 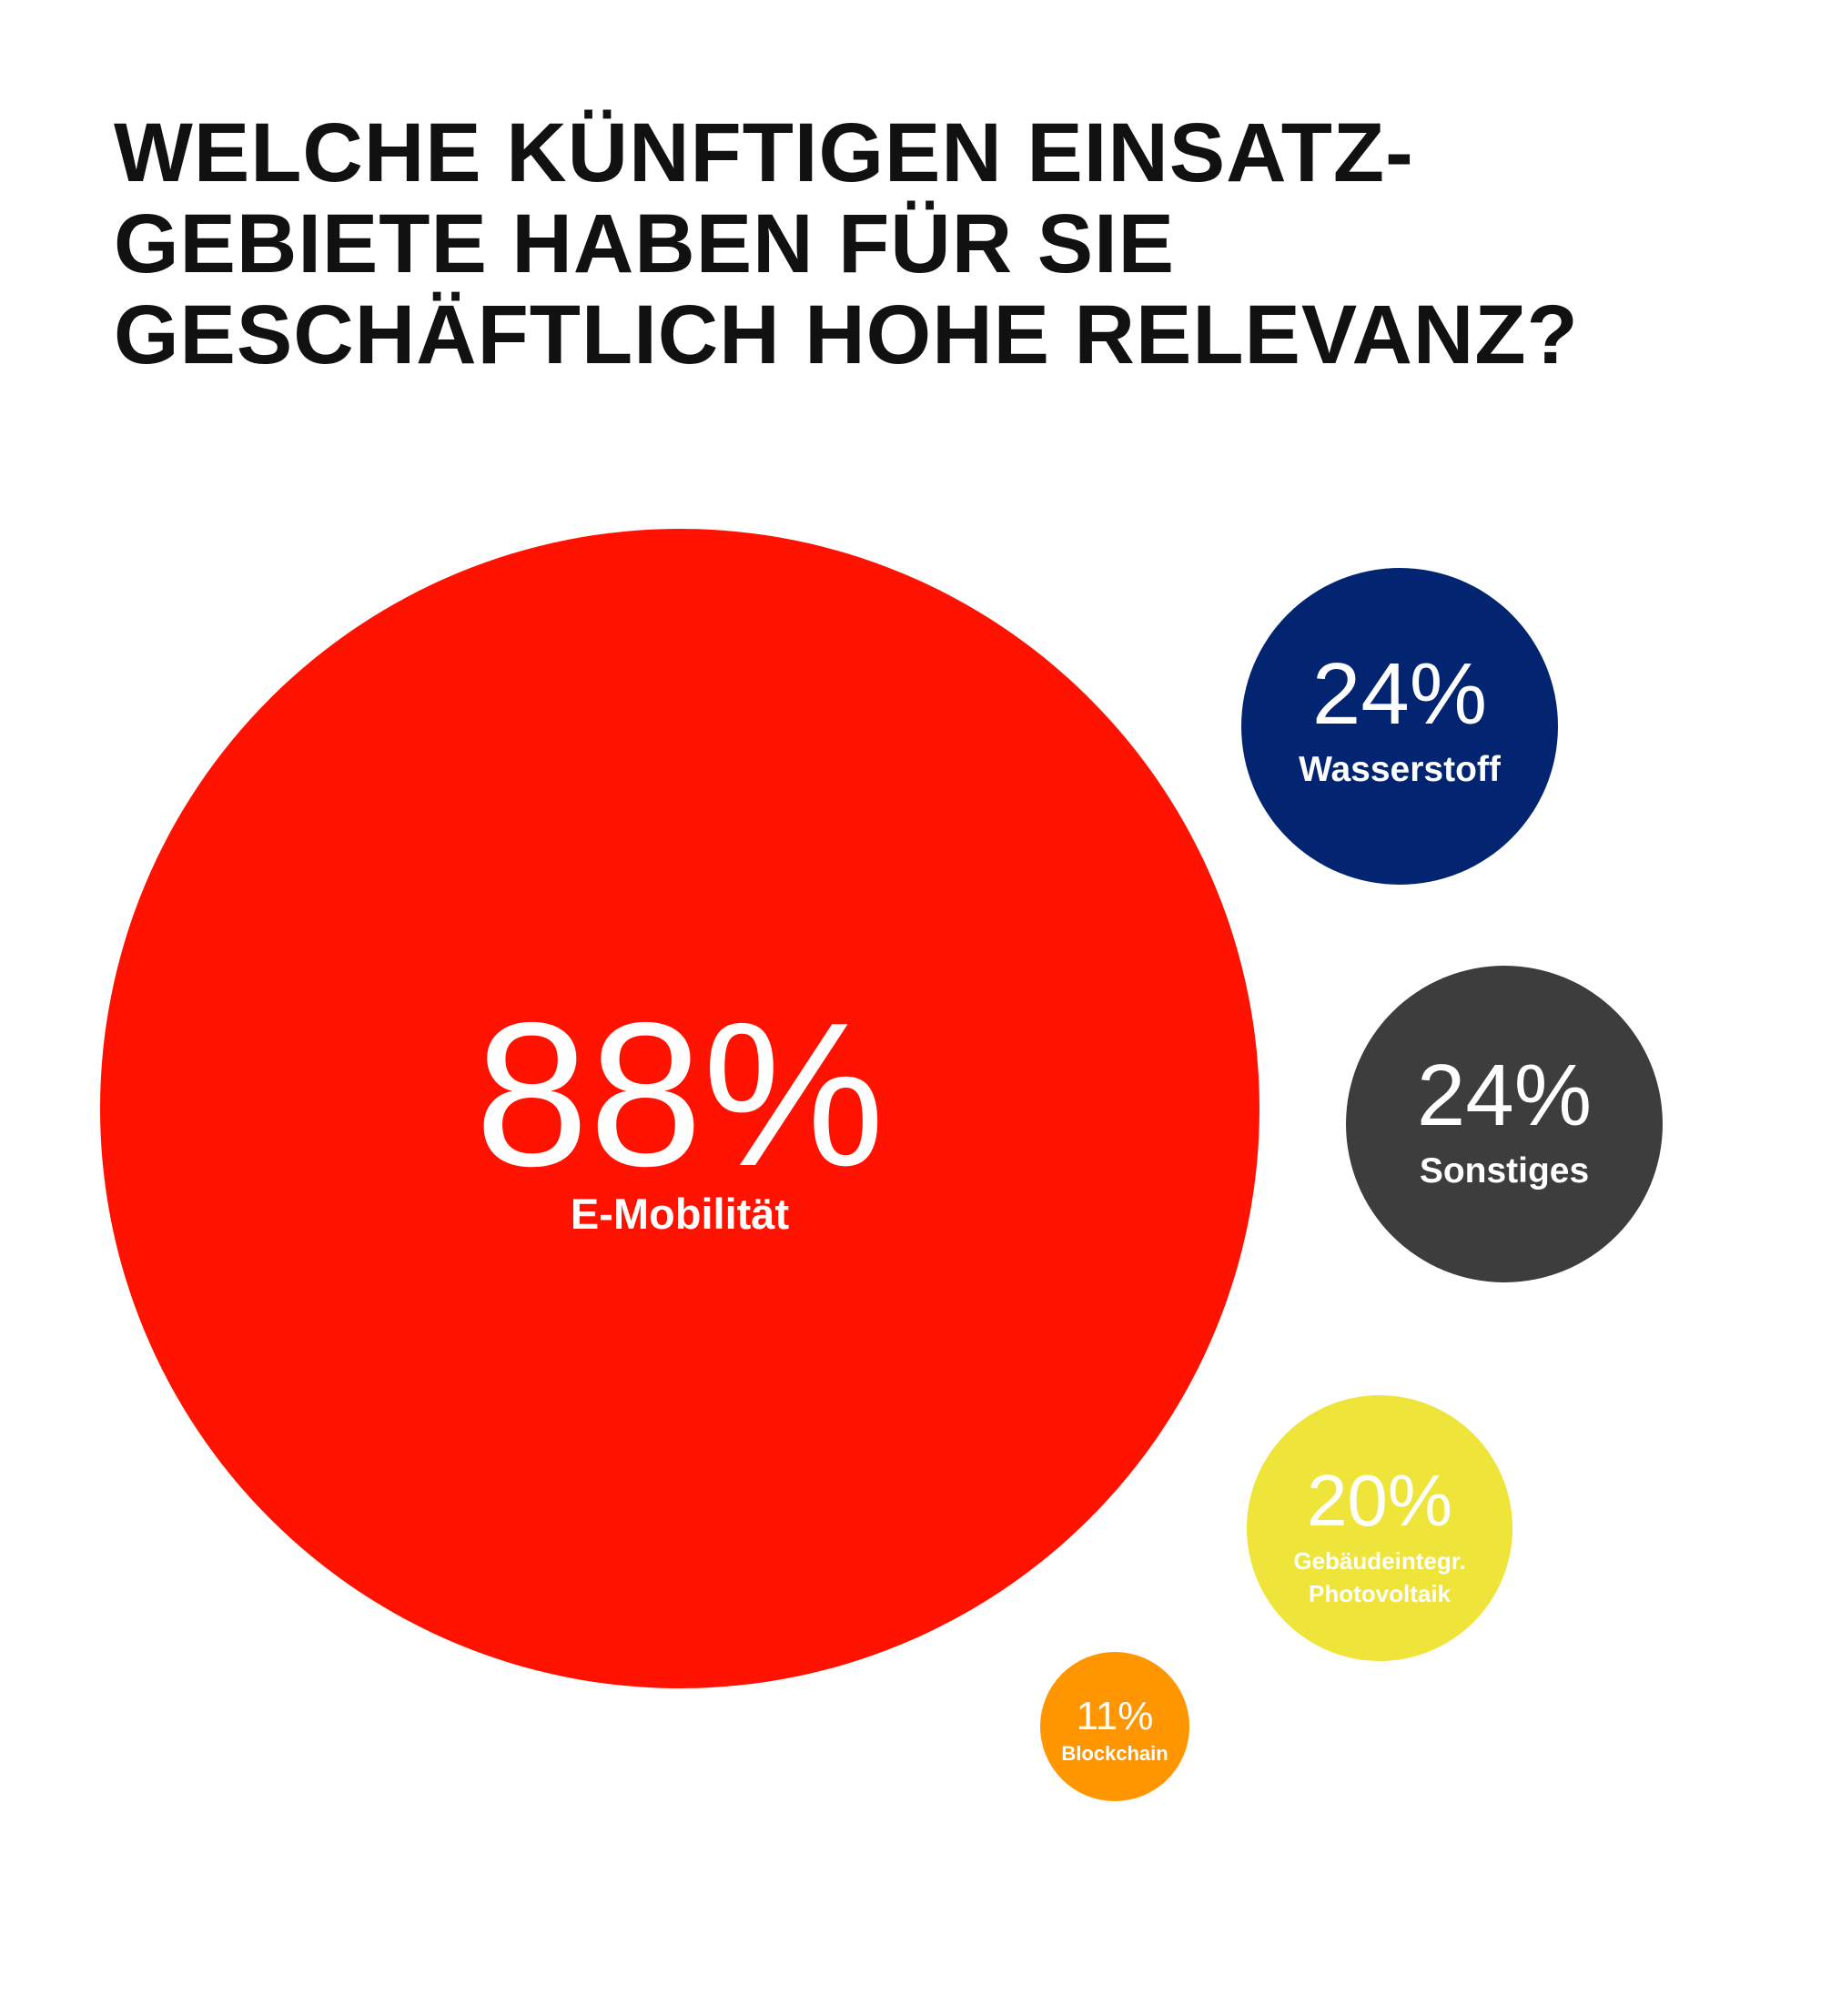 I want to click on bubble-label-photovoltaik-2: Photovoltaik, so click(x=1380, y=1593).